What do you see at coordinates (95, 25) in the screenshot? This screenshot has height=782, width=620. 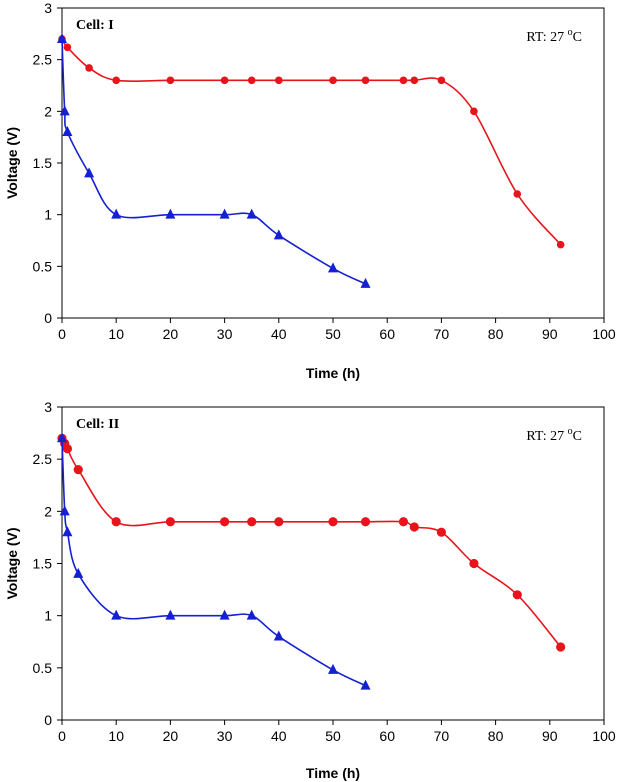 I see `cell-label: Cell: I` at bounding box center [95, 25].